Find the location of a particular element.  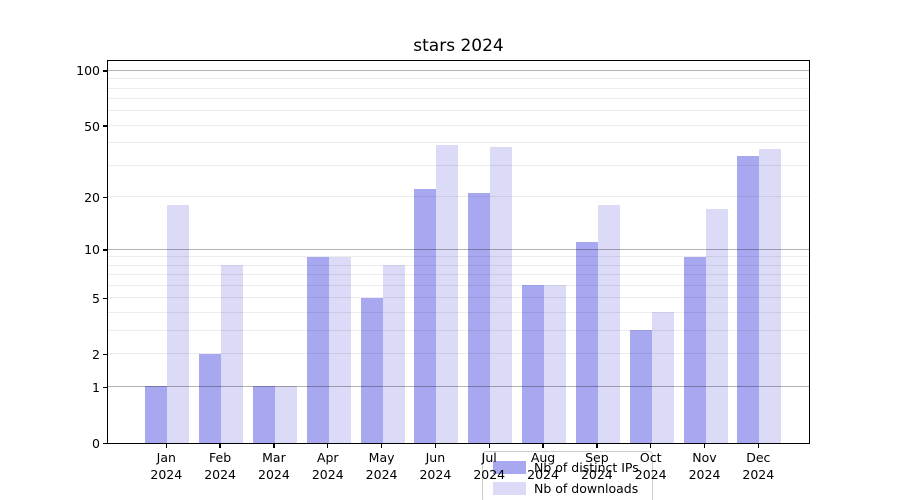

legend-item-downloads: Nb of downloads is located at coordinates (567, 488).